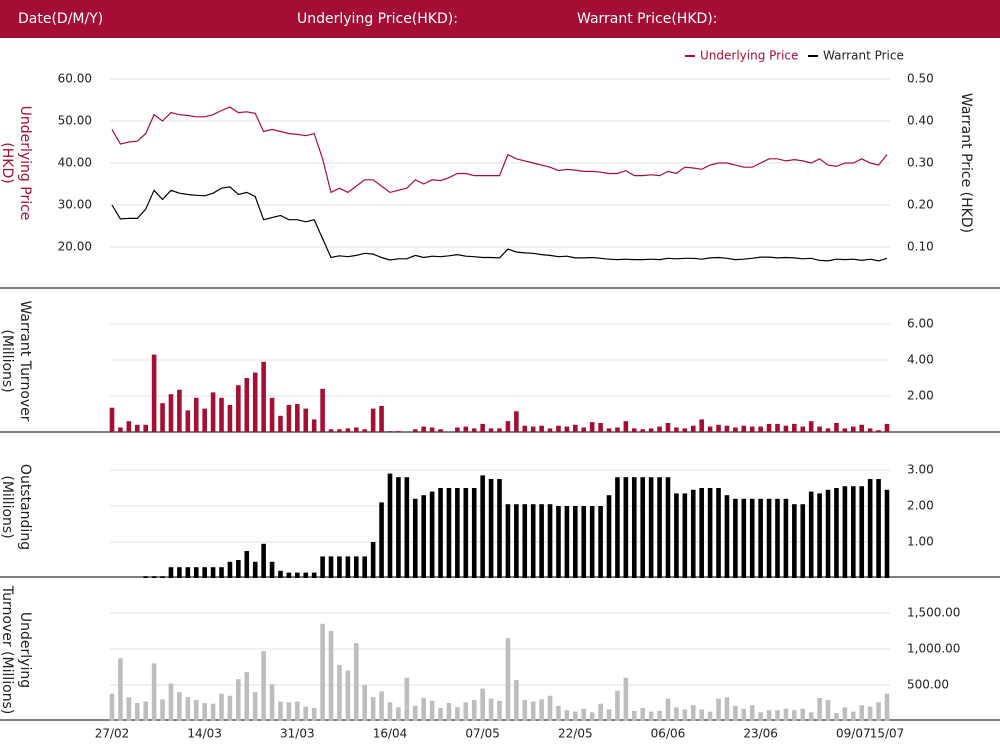 The width and height of the screenshot is (1000, 751). Describe the element at coordinates (920, 324) in the screenshot. I see `y-tick-label: 6.00` at that location.